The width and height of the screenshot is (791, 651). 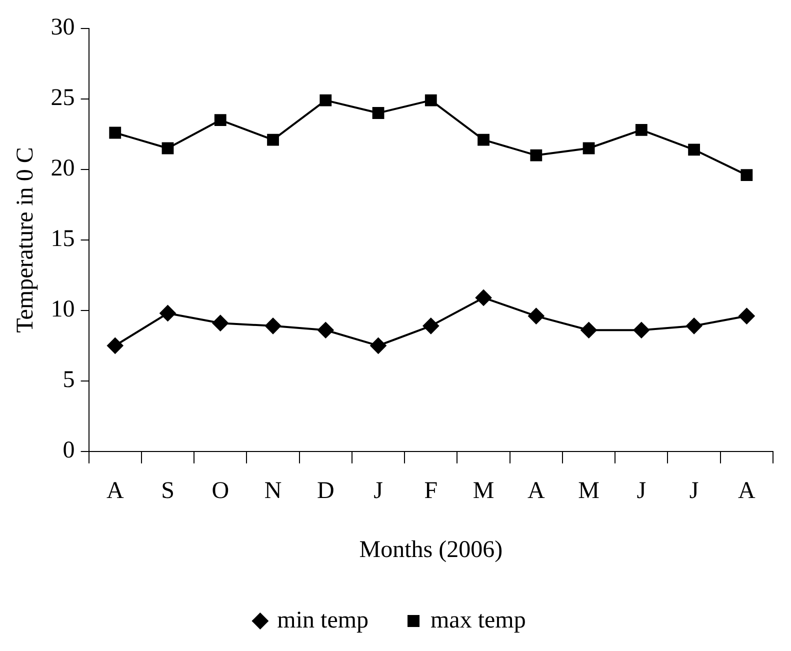 What do you see at coordinates (431, 549) in the screenshot?
I see `x-axis-title: Months (2006)` at bounding box center [431, 549].